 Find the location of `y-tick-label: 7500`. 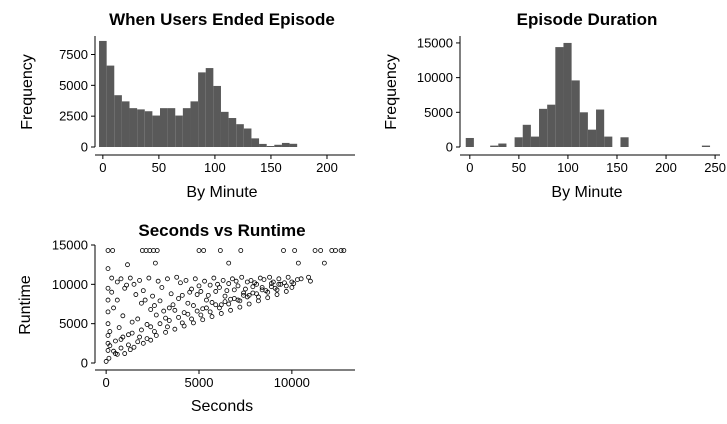

y-tick-label: 7500 is located at coordinates (73, 54).